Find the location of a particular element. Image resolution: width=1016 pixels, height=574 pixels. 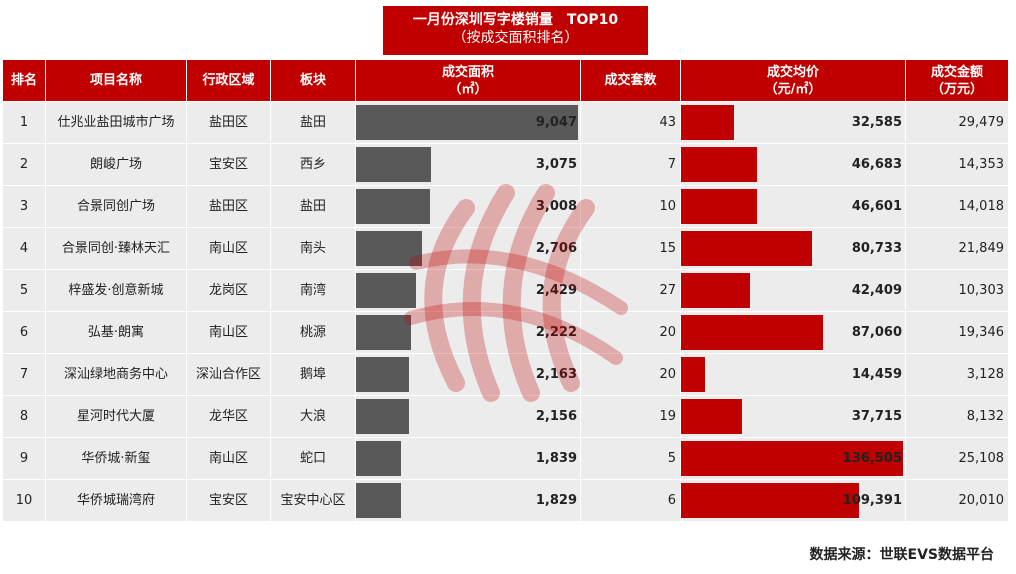

header-price-title: 成交均价 is located at coordinates (792, 72).